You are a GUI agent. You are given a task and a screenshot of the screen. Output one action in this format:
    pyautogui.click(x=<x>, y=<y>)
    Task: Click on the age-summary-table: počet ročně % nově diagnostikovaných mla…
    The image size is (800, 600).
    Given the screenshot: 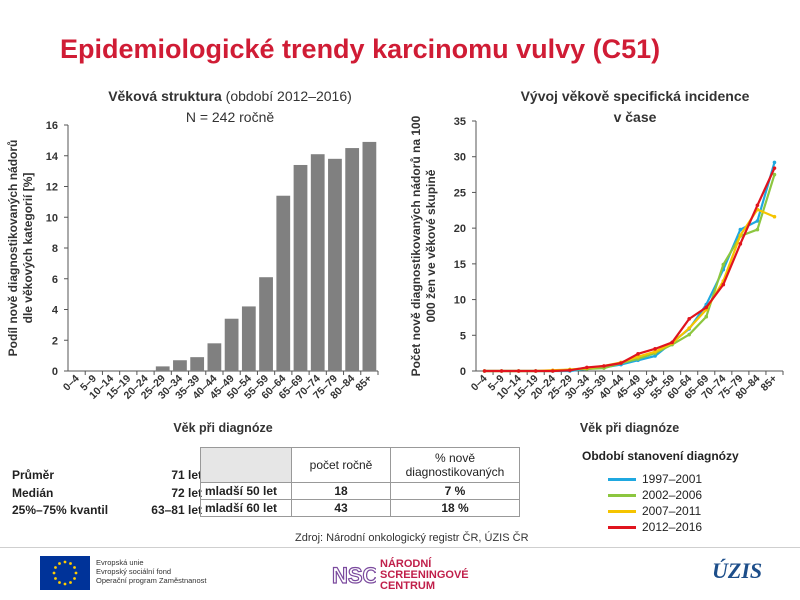 What is the action you would take?
    pyautogui.click(x=360, y=482)
    